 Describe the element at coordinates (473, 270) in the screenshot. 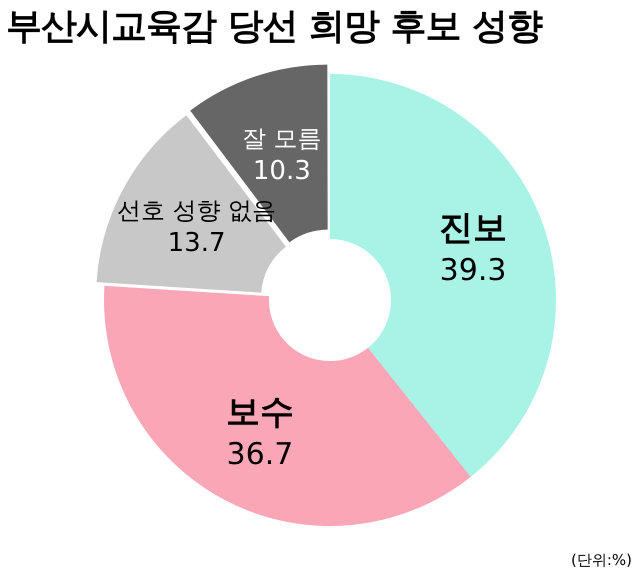

I see `data-label: 39.3` at that location.